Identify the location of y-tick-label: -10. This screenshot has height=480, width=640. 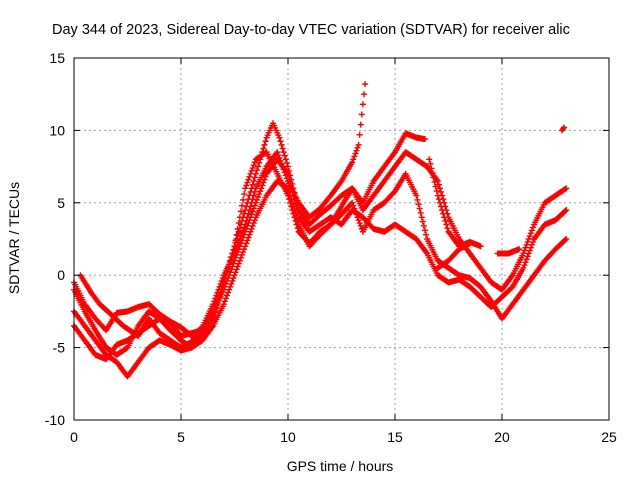
(55, 420).